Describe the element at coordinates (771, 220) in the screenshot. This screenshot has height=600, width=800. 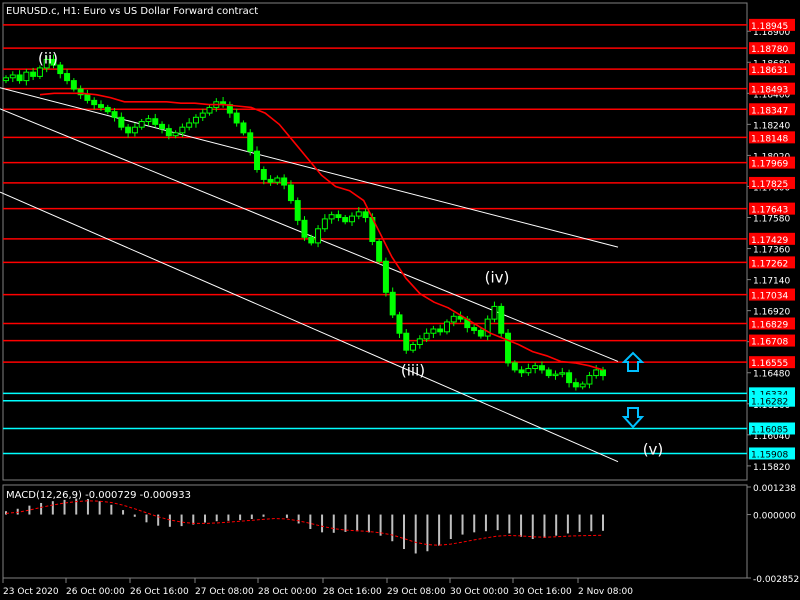
I see `y-tick-label: 1.17580` at that location.